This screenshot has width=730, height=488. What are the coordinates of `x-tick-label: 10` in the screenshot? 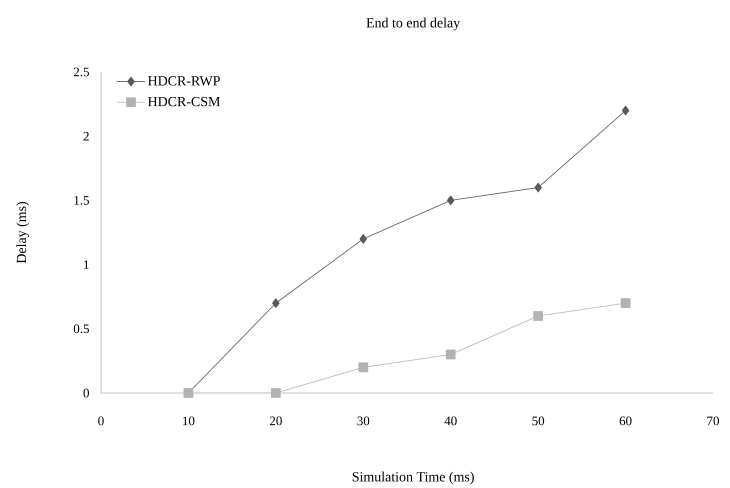 It's located at (188, 421).